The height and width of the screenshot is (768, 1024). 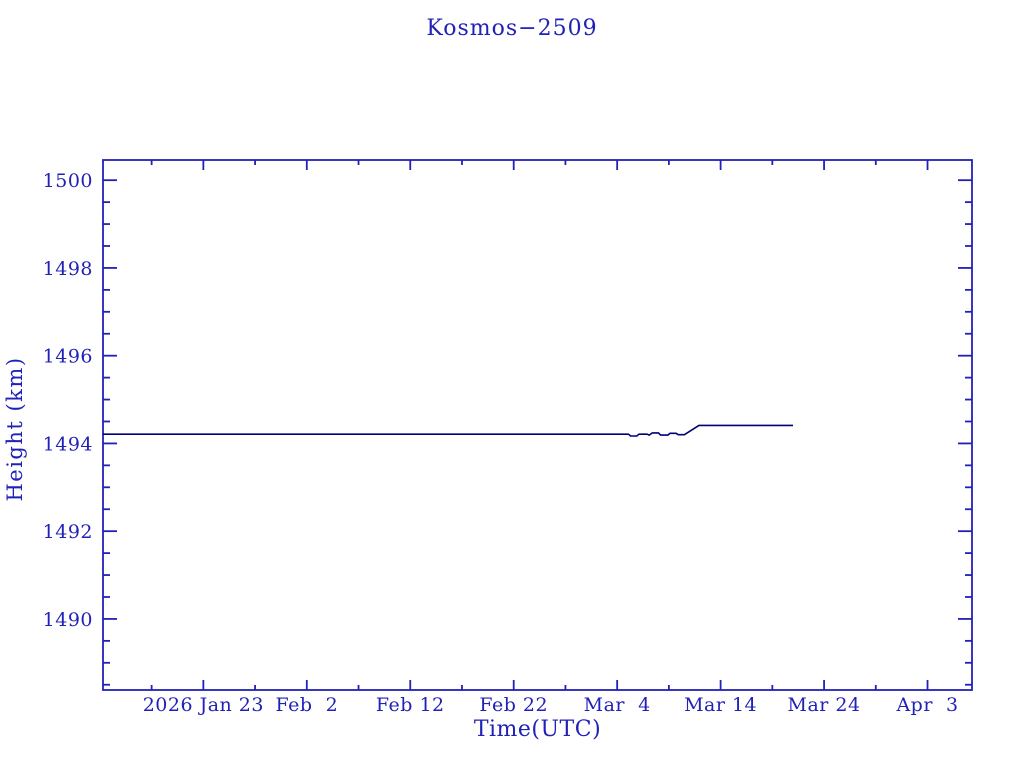 I want to click on y-tick-label: 1496, so click(x=68, y=357).